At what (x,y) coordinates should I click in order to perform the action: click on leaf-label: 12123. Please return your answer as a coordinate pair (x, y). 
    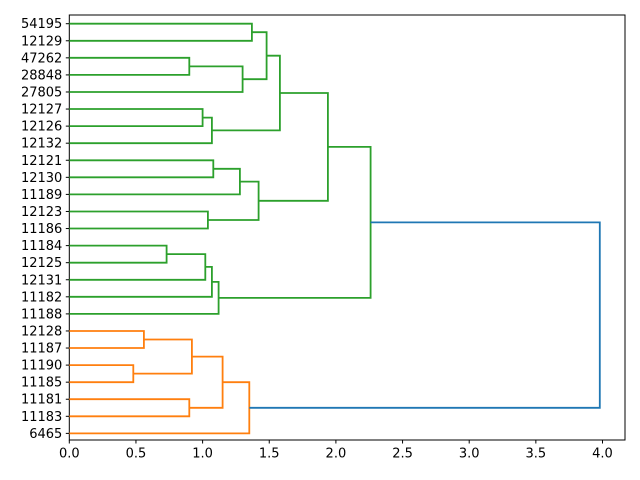
    Looking at the image, I should click on (41, 212).